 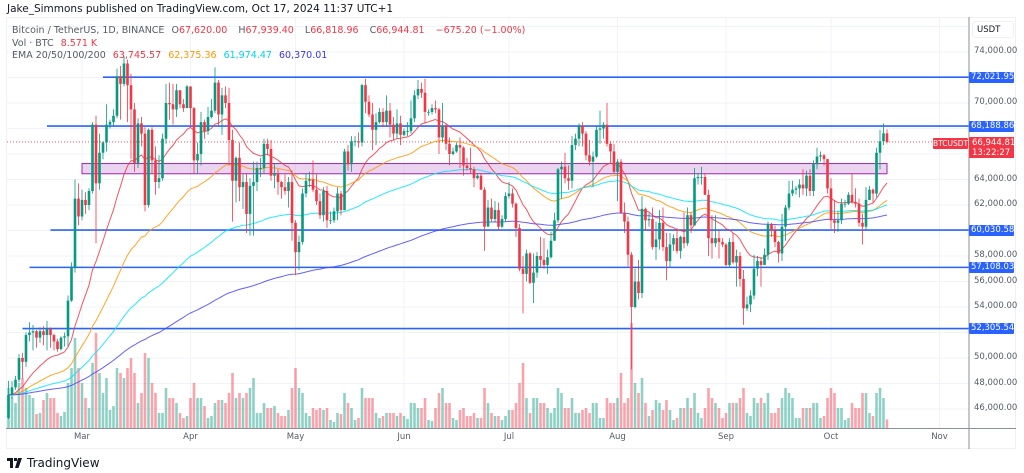 What do you see at coordinates (996, 178) in the screenshot?
I see `price-tick-label: 64,000.00` at bounding box center [996, 178].